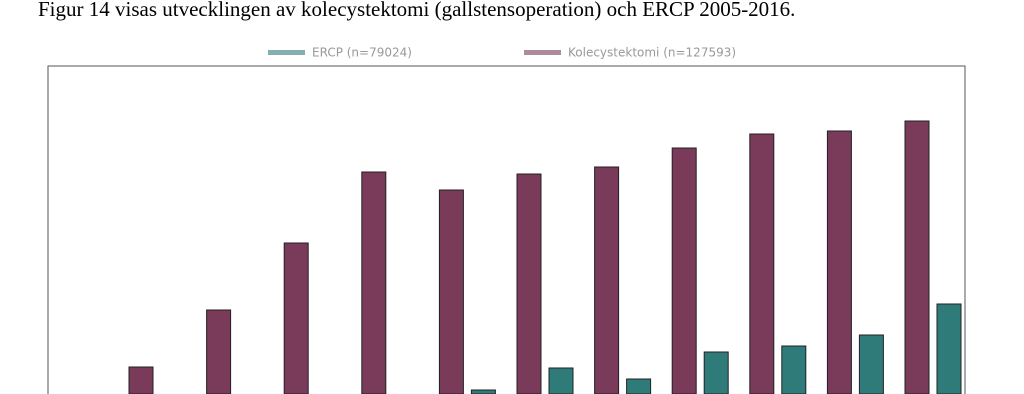 The image size is (1024, 394). What do you see at coordinates (362, 53) in the screenshot?
I see `legend-label: ERCP (n=79024)` at bounding box center [362, 53].